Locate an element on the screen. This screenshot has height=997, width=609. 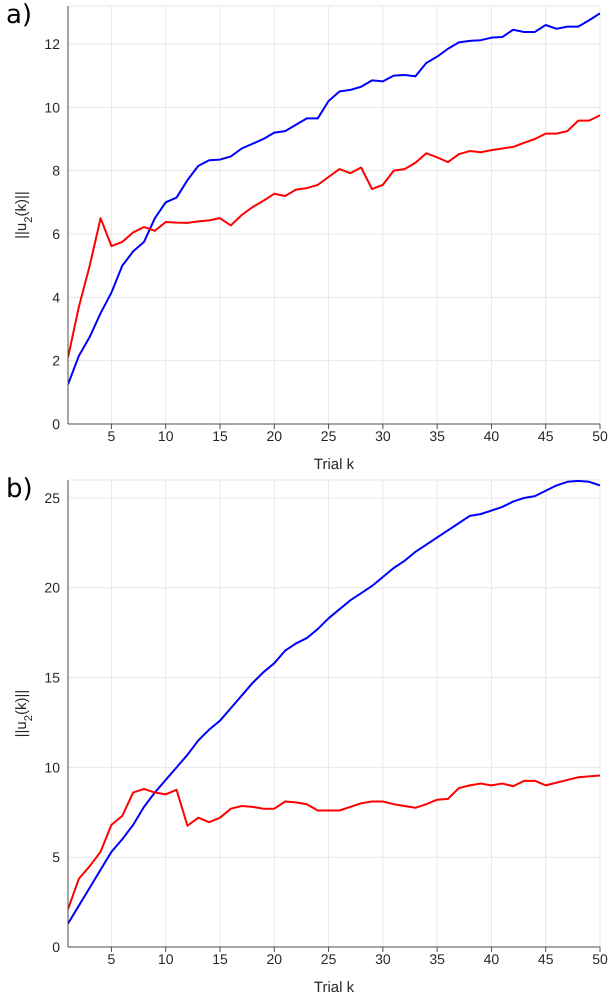
y-tick-label: 5 is located at coordinates (56, 857).